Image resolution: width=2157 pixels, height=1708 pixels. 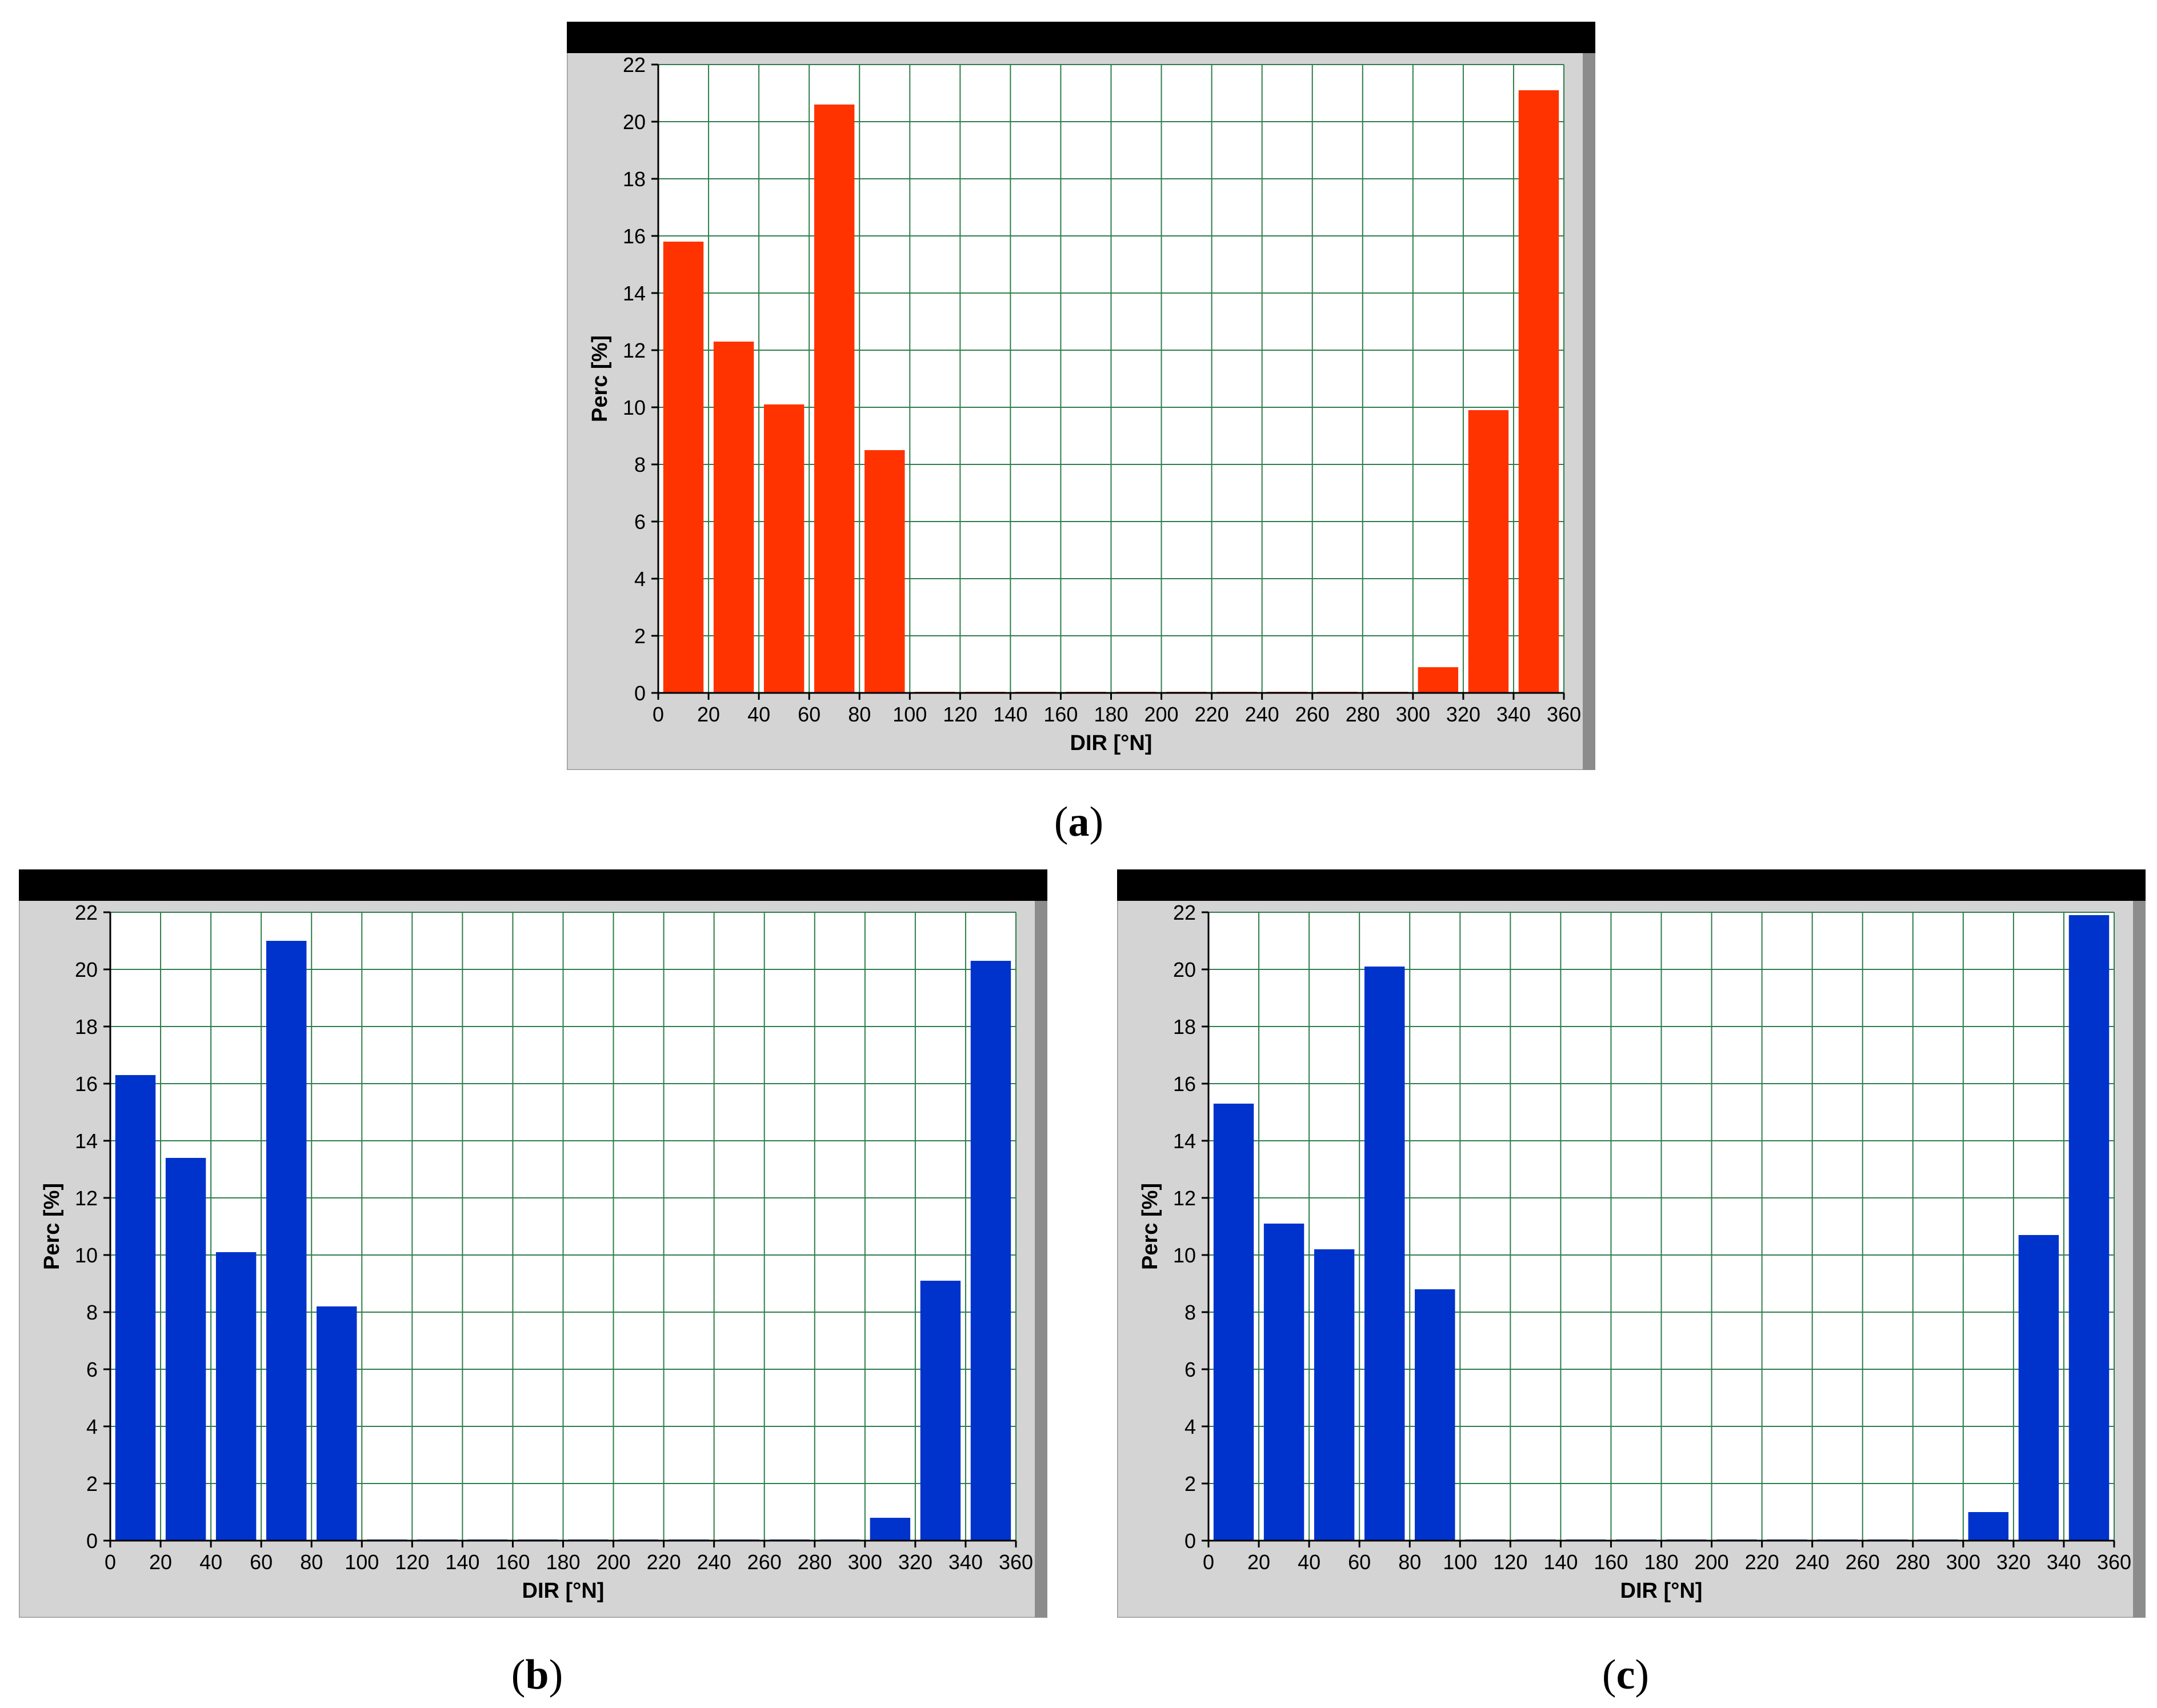 I want to click on x-tick-label: 280, so click(x=1363, y=715).